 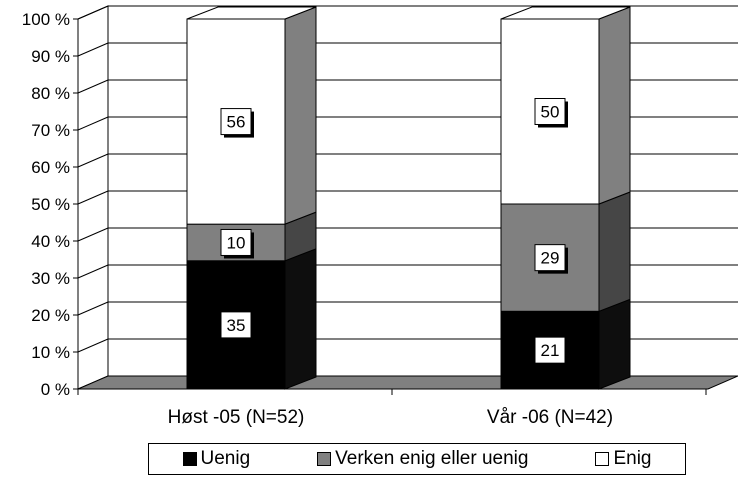 I want to click on y-tick-label: 100 %, so click(x=46, y=19).